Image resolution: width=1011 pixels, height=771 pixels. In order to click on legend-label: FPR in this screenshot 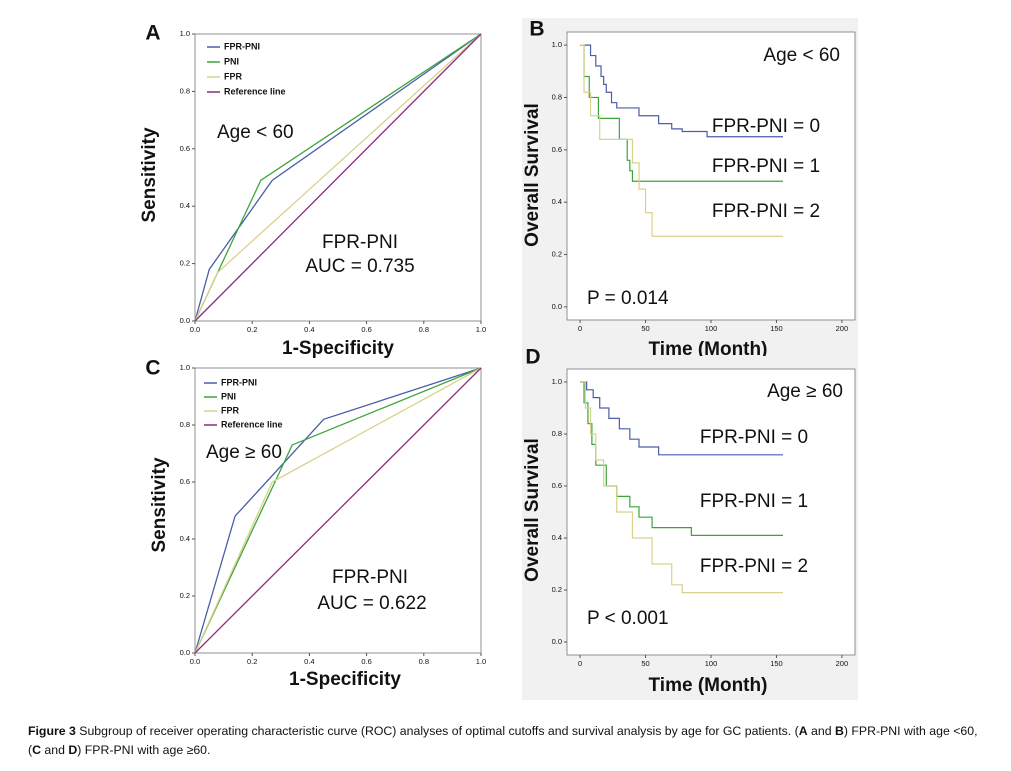, I will do `click(230, 410)`.